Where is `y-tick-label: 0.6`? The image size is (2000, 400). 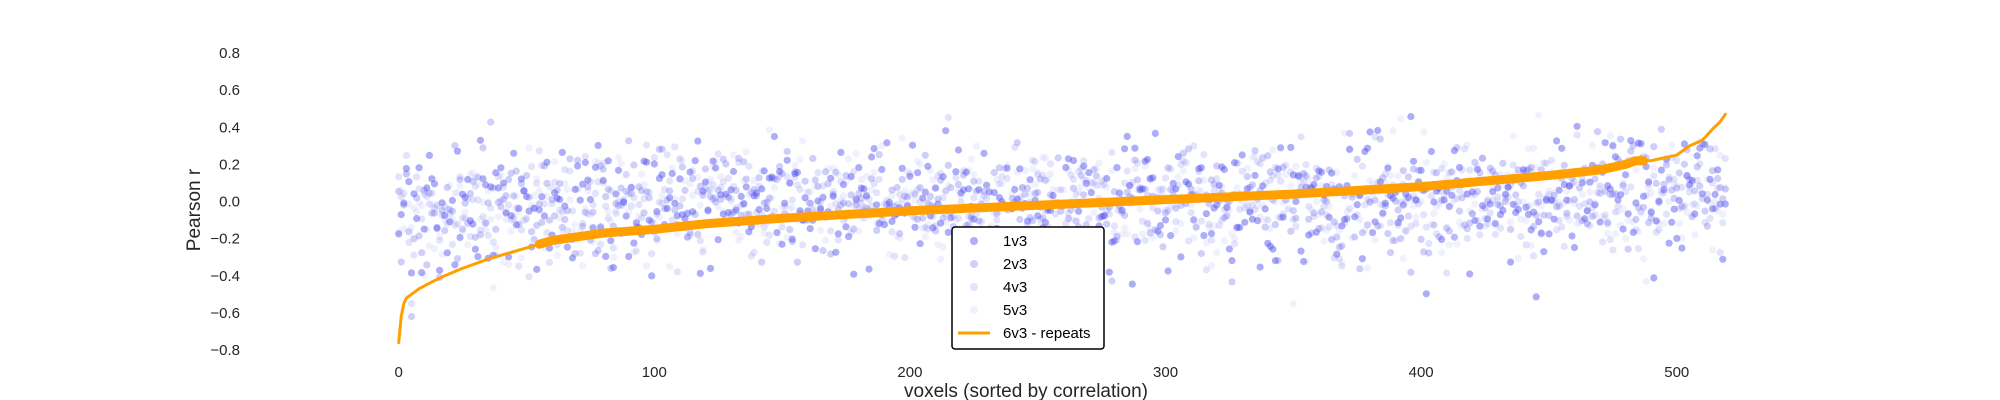
y-tick-label: 0.6 is located at coordinates (229, 90).